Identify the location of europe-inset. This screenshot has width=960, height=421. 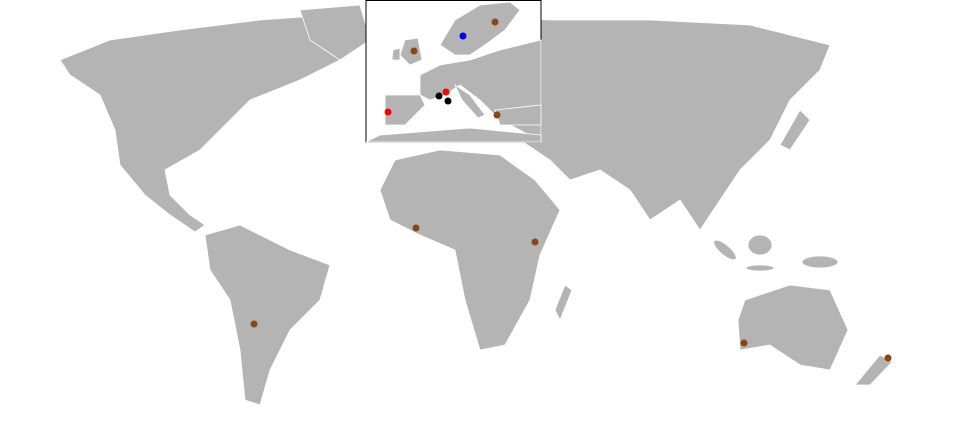
(453, 71).